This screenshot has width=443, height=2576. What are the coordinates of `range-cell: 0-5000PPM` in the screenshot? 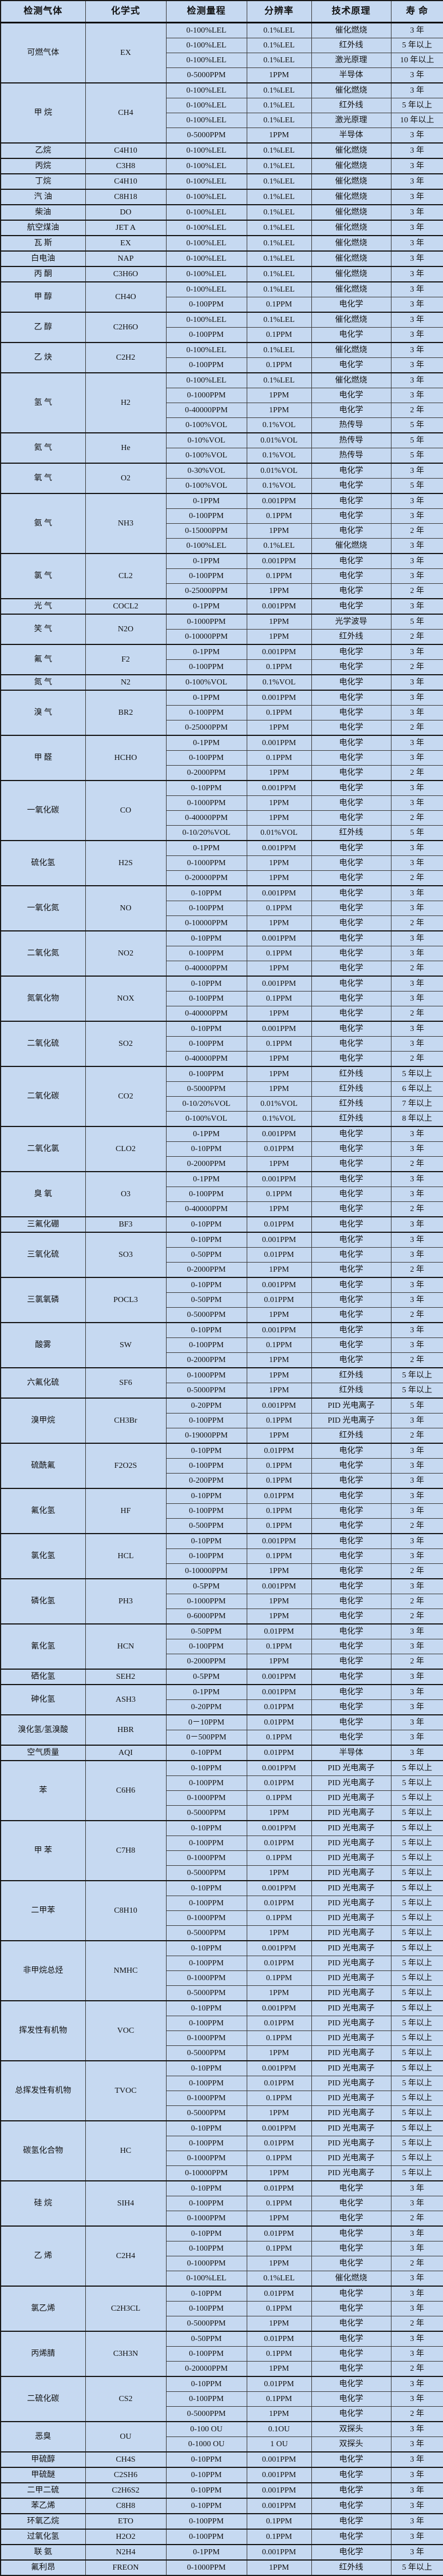 It's located at (206, 1315).